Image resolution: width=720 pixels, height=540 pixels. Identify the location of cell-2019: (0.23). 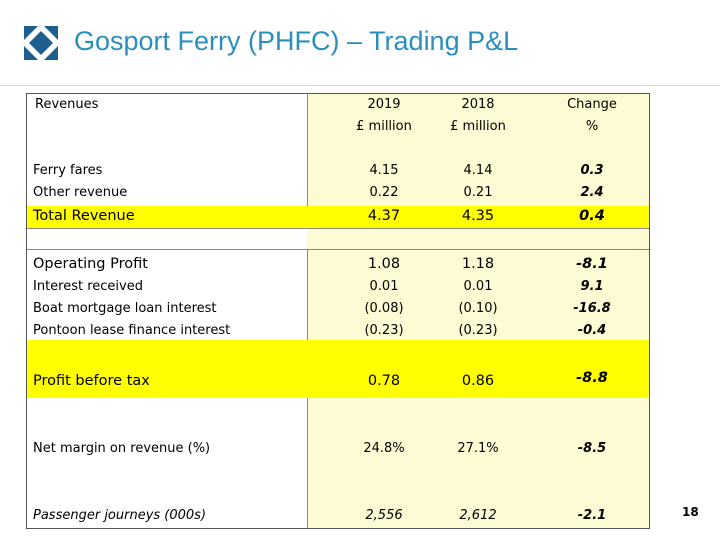
(384, 330).